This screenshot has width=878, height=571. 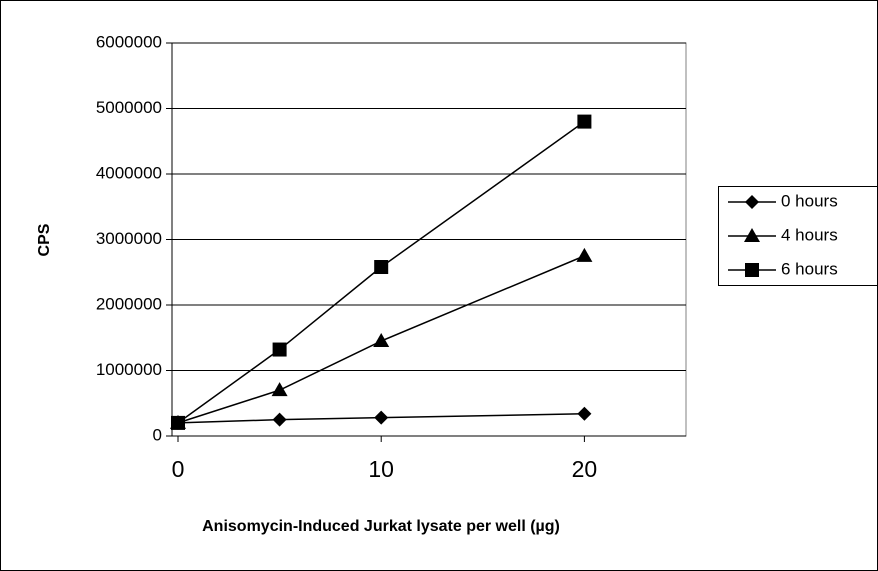 I want to click on x-tick-label: 0, so click(x=178, y=469).